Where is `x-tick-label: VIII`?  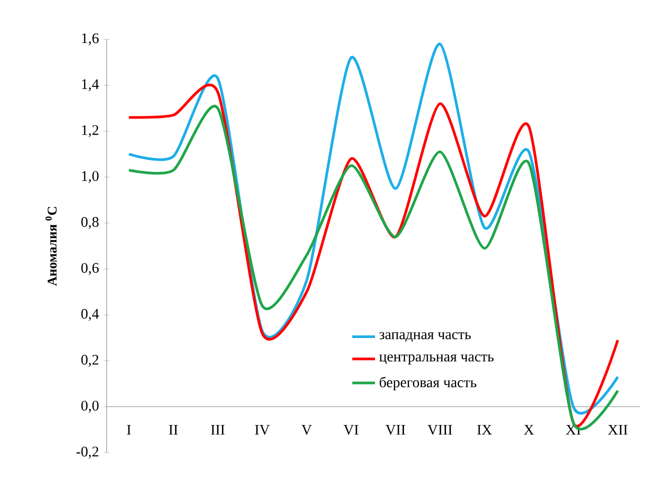
x-tick-label: VIII is located at coordinates (440, 429).